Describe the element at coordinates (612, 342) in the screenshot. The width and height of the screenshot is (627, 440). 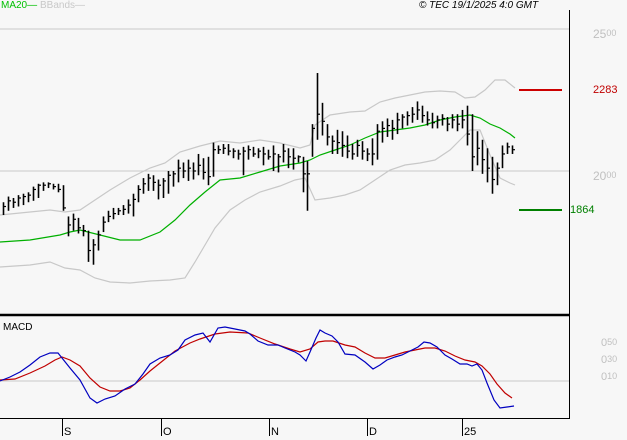
I see `macd-tick-sup: 50` at that location.